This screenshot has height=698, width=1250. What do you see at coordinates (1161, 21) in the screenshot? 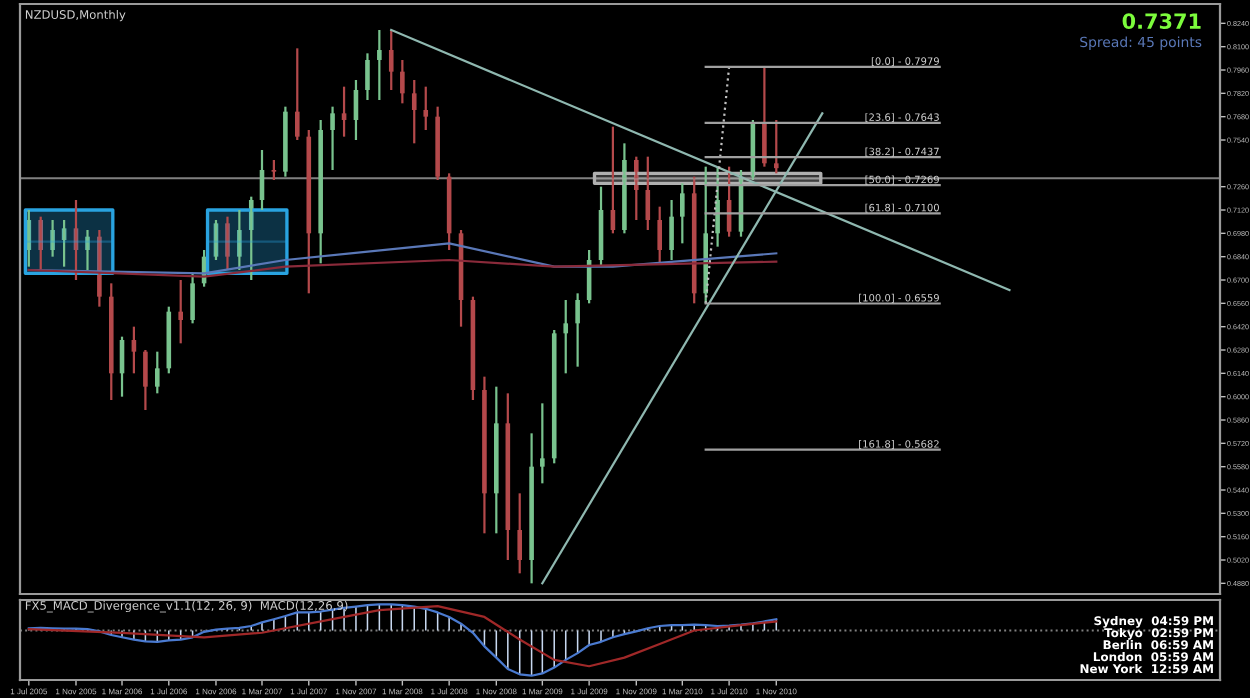
I see `annotation: 0.7371` at bounding box center [1161, 21].